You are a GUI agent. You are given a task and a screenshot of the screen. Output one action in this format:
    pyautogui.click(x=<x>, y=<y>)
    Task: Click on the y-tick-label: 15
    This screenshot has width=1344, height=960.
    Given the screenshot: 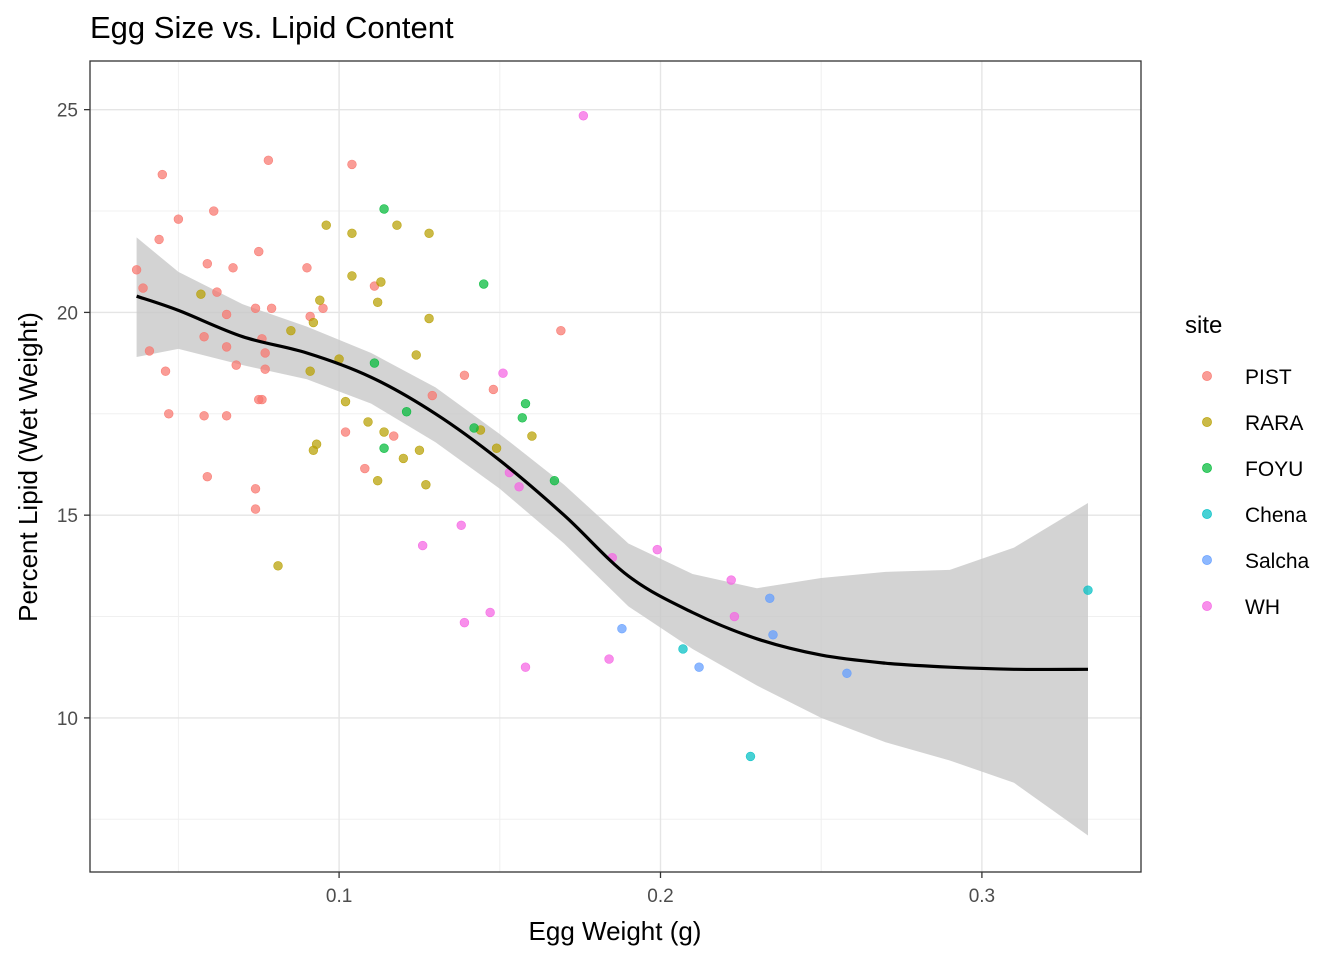 What is the action you would take?
    pyautogui.click(x=67, y=516)
    